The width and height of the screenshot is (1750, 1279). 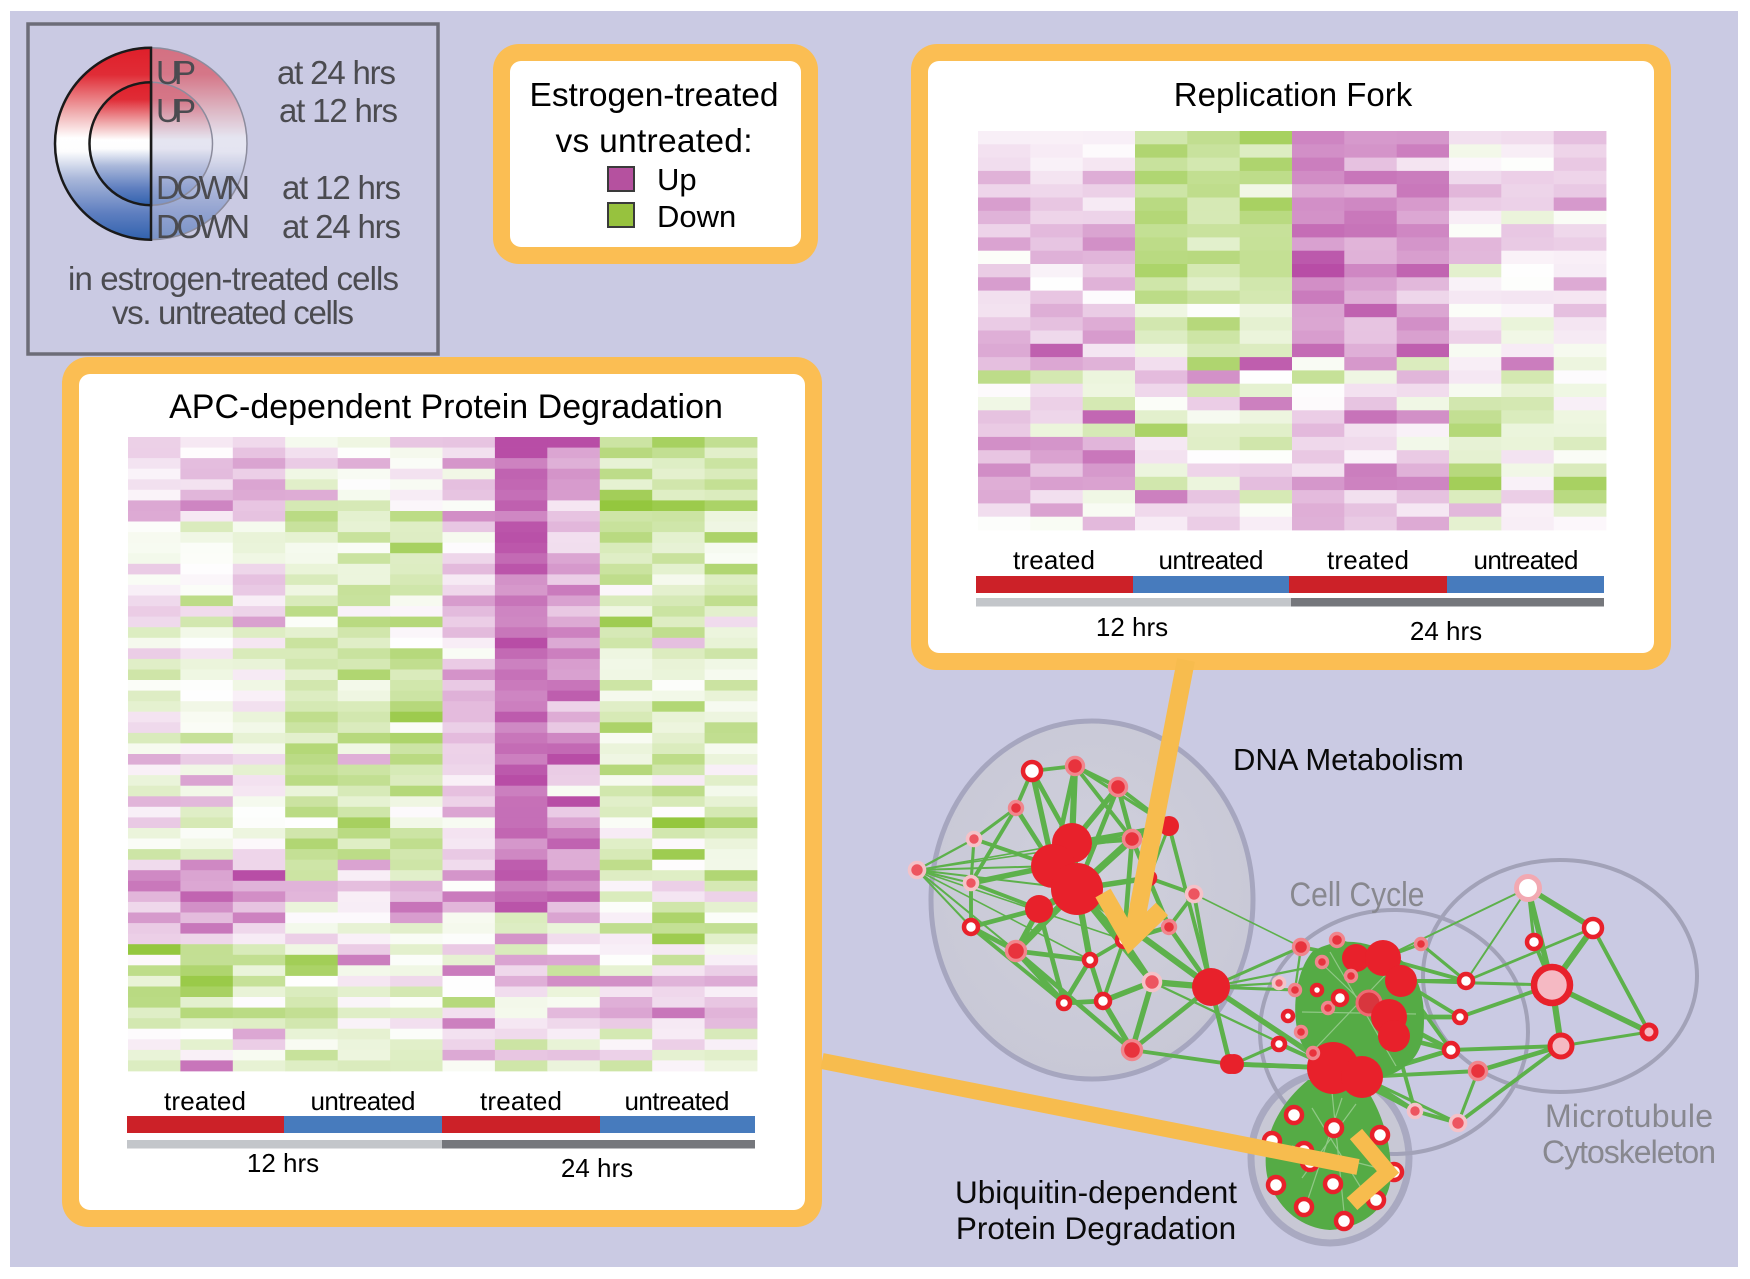 I want to click on svg-text: vs. untreated cells, so click(x=233, y=312).